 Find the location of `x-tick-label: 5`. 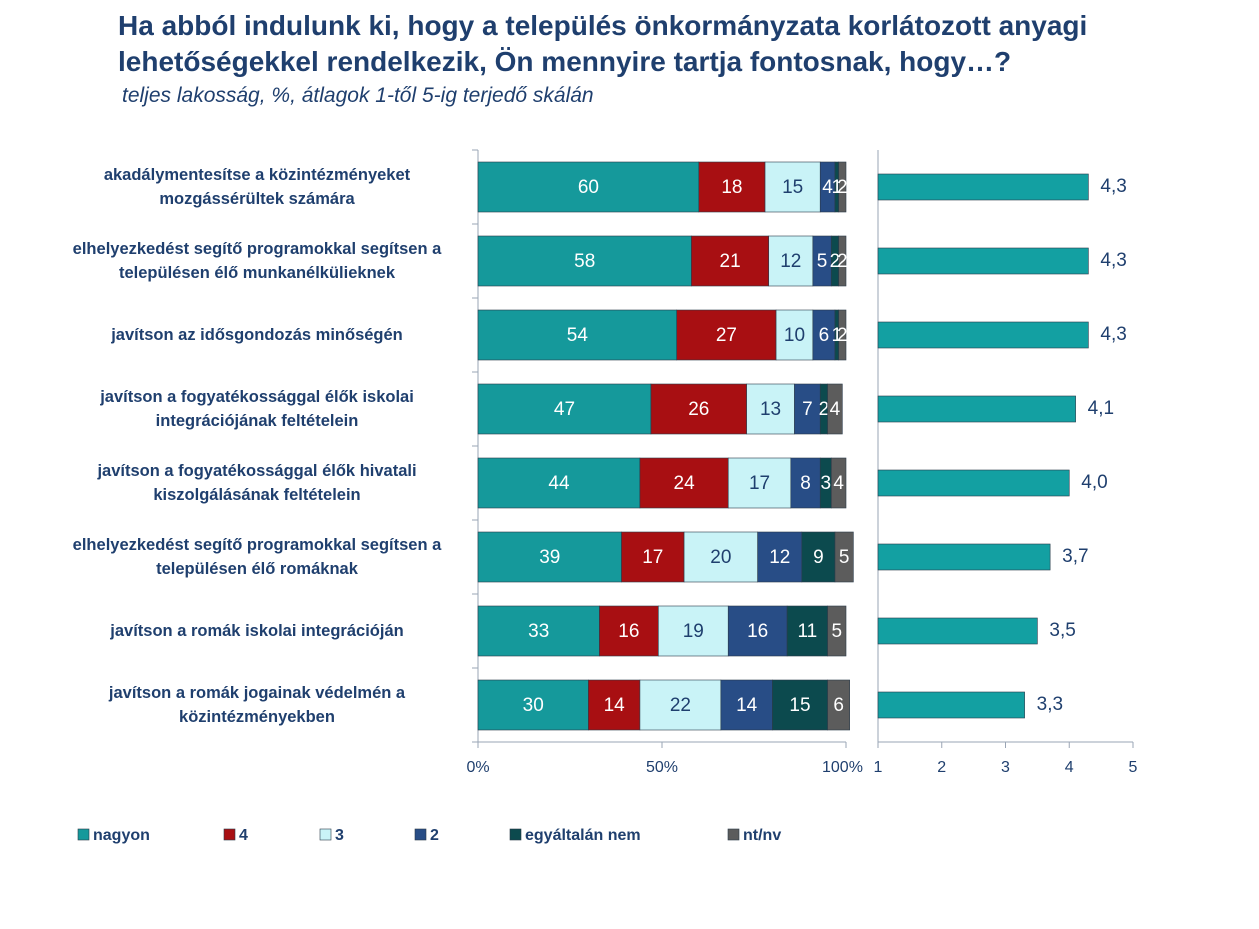

x-tick-label: 5 is located at coordinates (1133, 767).